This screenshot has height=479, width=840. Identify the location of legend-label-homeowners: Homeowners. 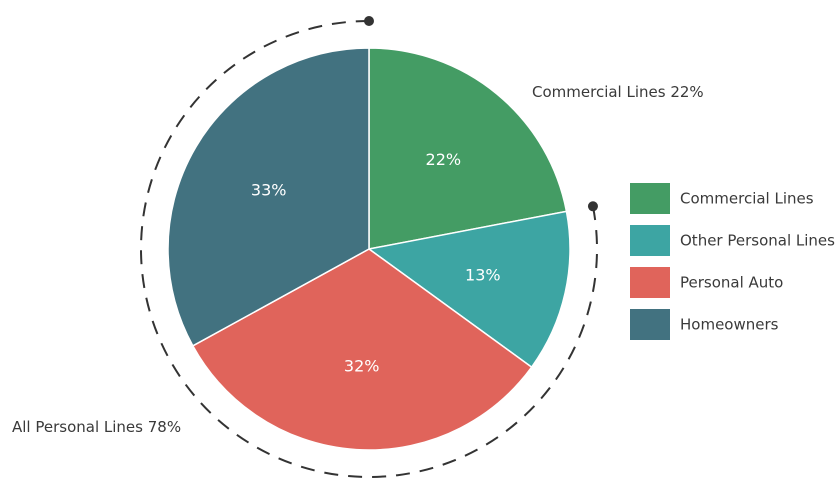
(729, 325).